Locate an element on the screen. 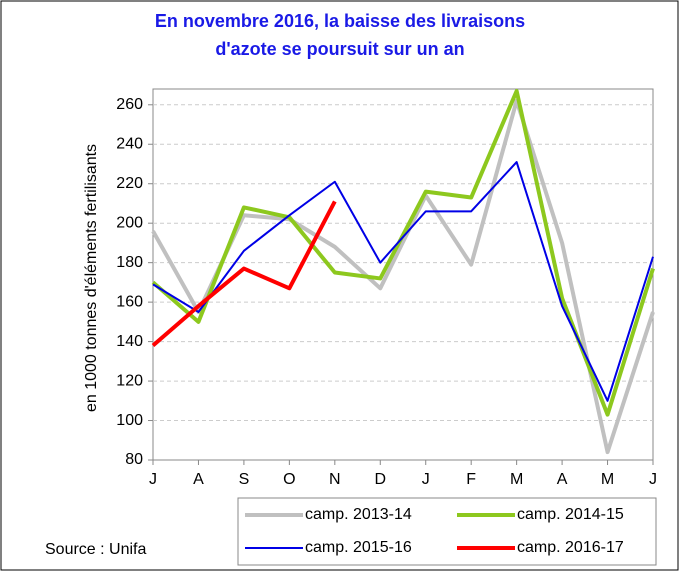 Image resolution: width=679 pixels, height=576 pixels. y-tick-label: 220 is located at coordinates (129, 183).